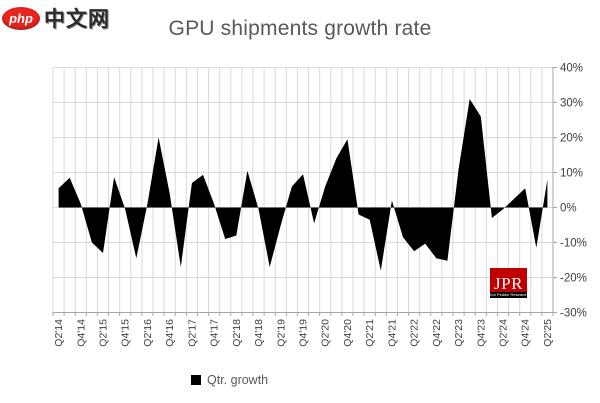 The image size is (600, 403). Describe the element at coordinates (126, 333) in the screenshot. I see `svg-text: Q4'15` at that location.